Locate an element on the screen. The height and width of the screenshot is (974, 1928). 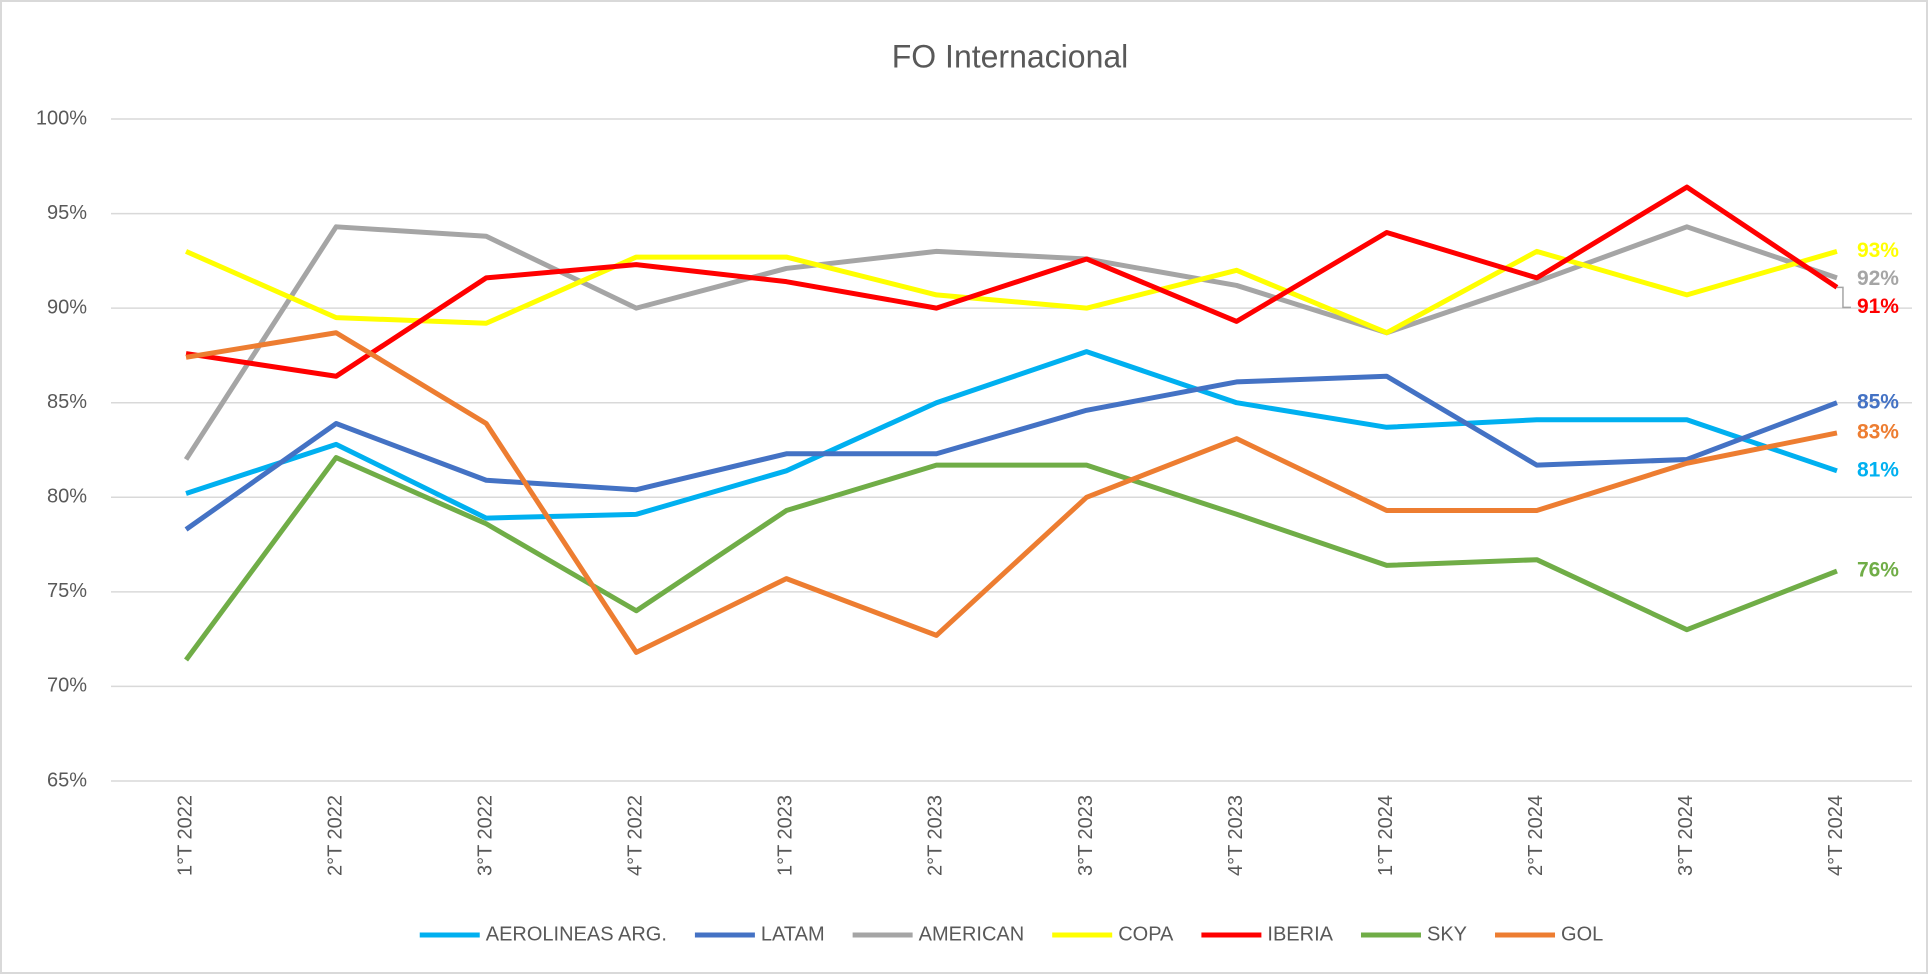
y-tick-label: 65% is located at coordinates (67, 780).